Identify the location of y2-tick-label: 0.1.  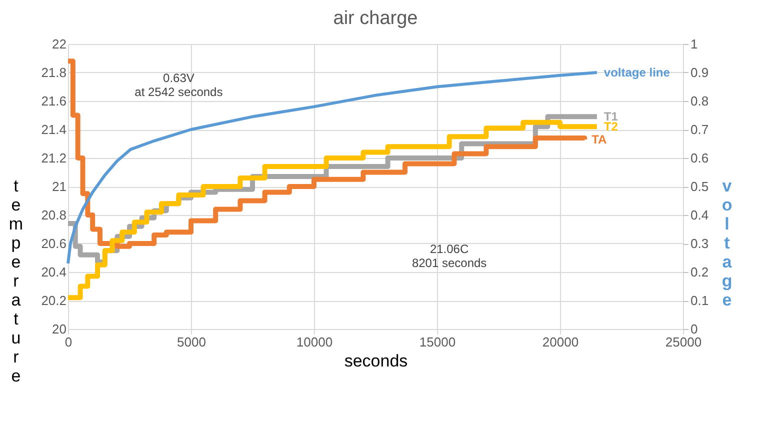
(699, 300).